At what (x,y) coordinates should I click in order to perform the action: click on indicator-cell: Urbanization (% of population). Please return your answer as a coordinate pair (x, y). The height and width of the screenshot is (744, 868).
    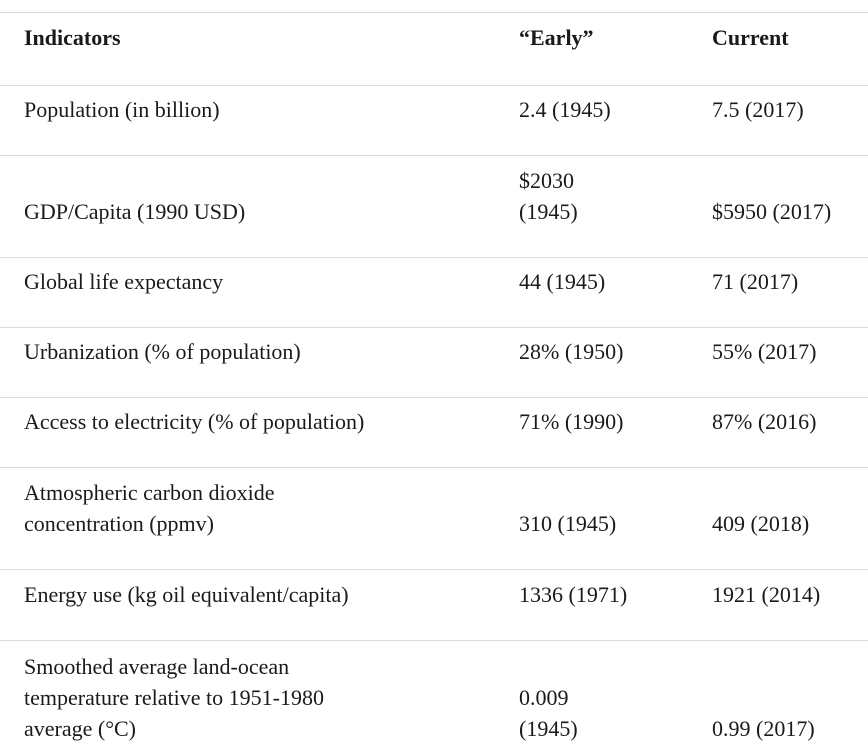
    Looking at the image, I should click on (162, 351).